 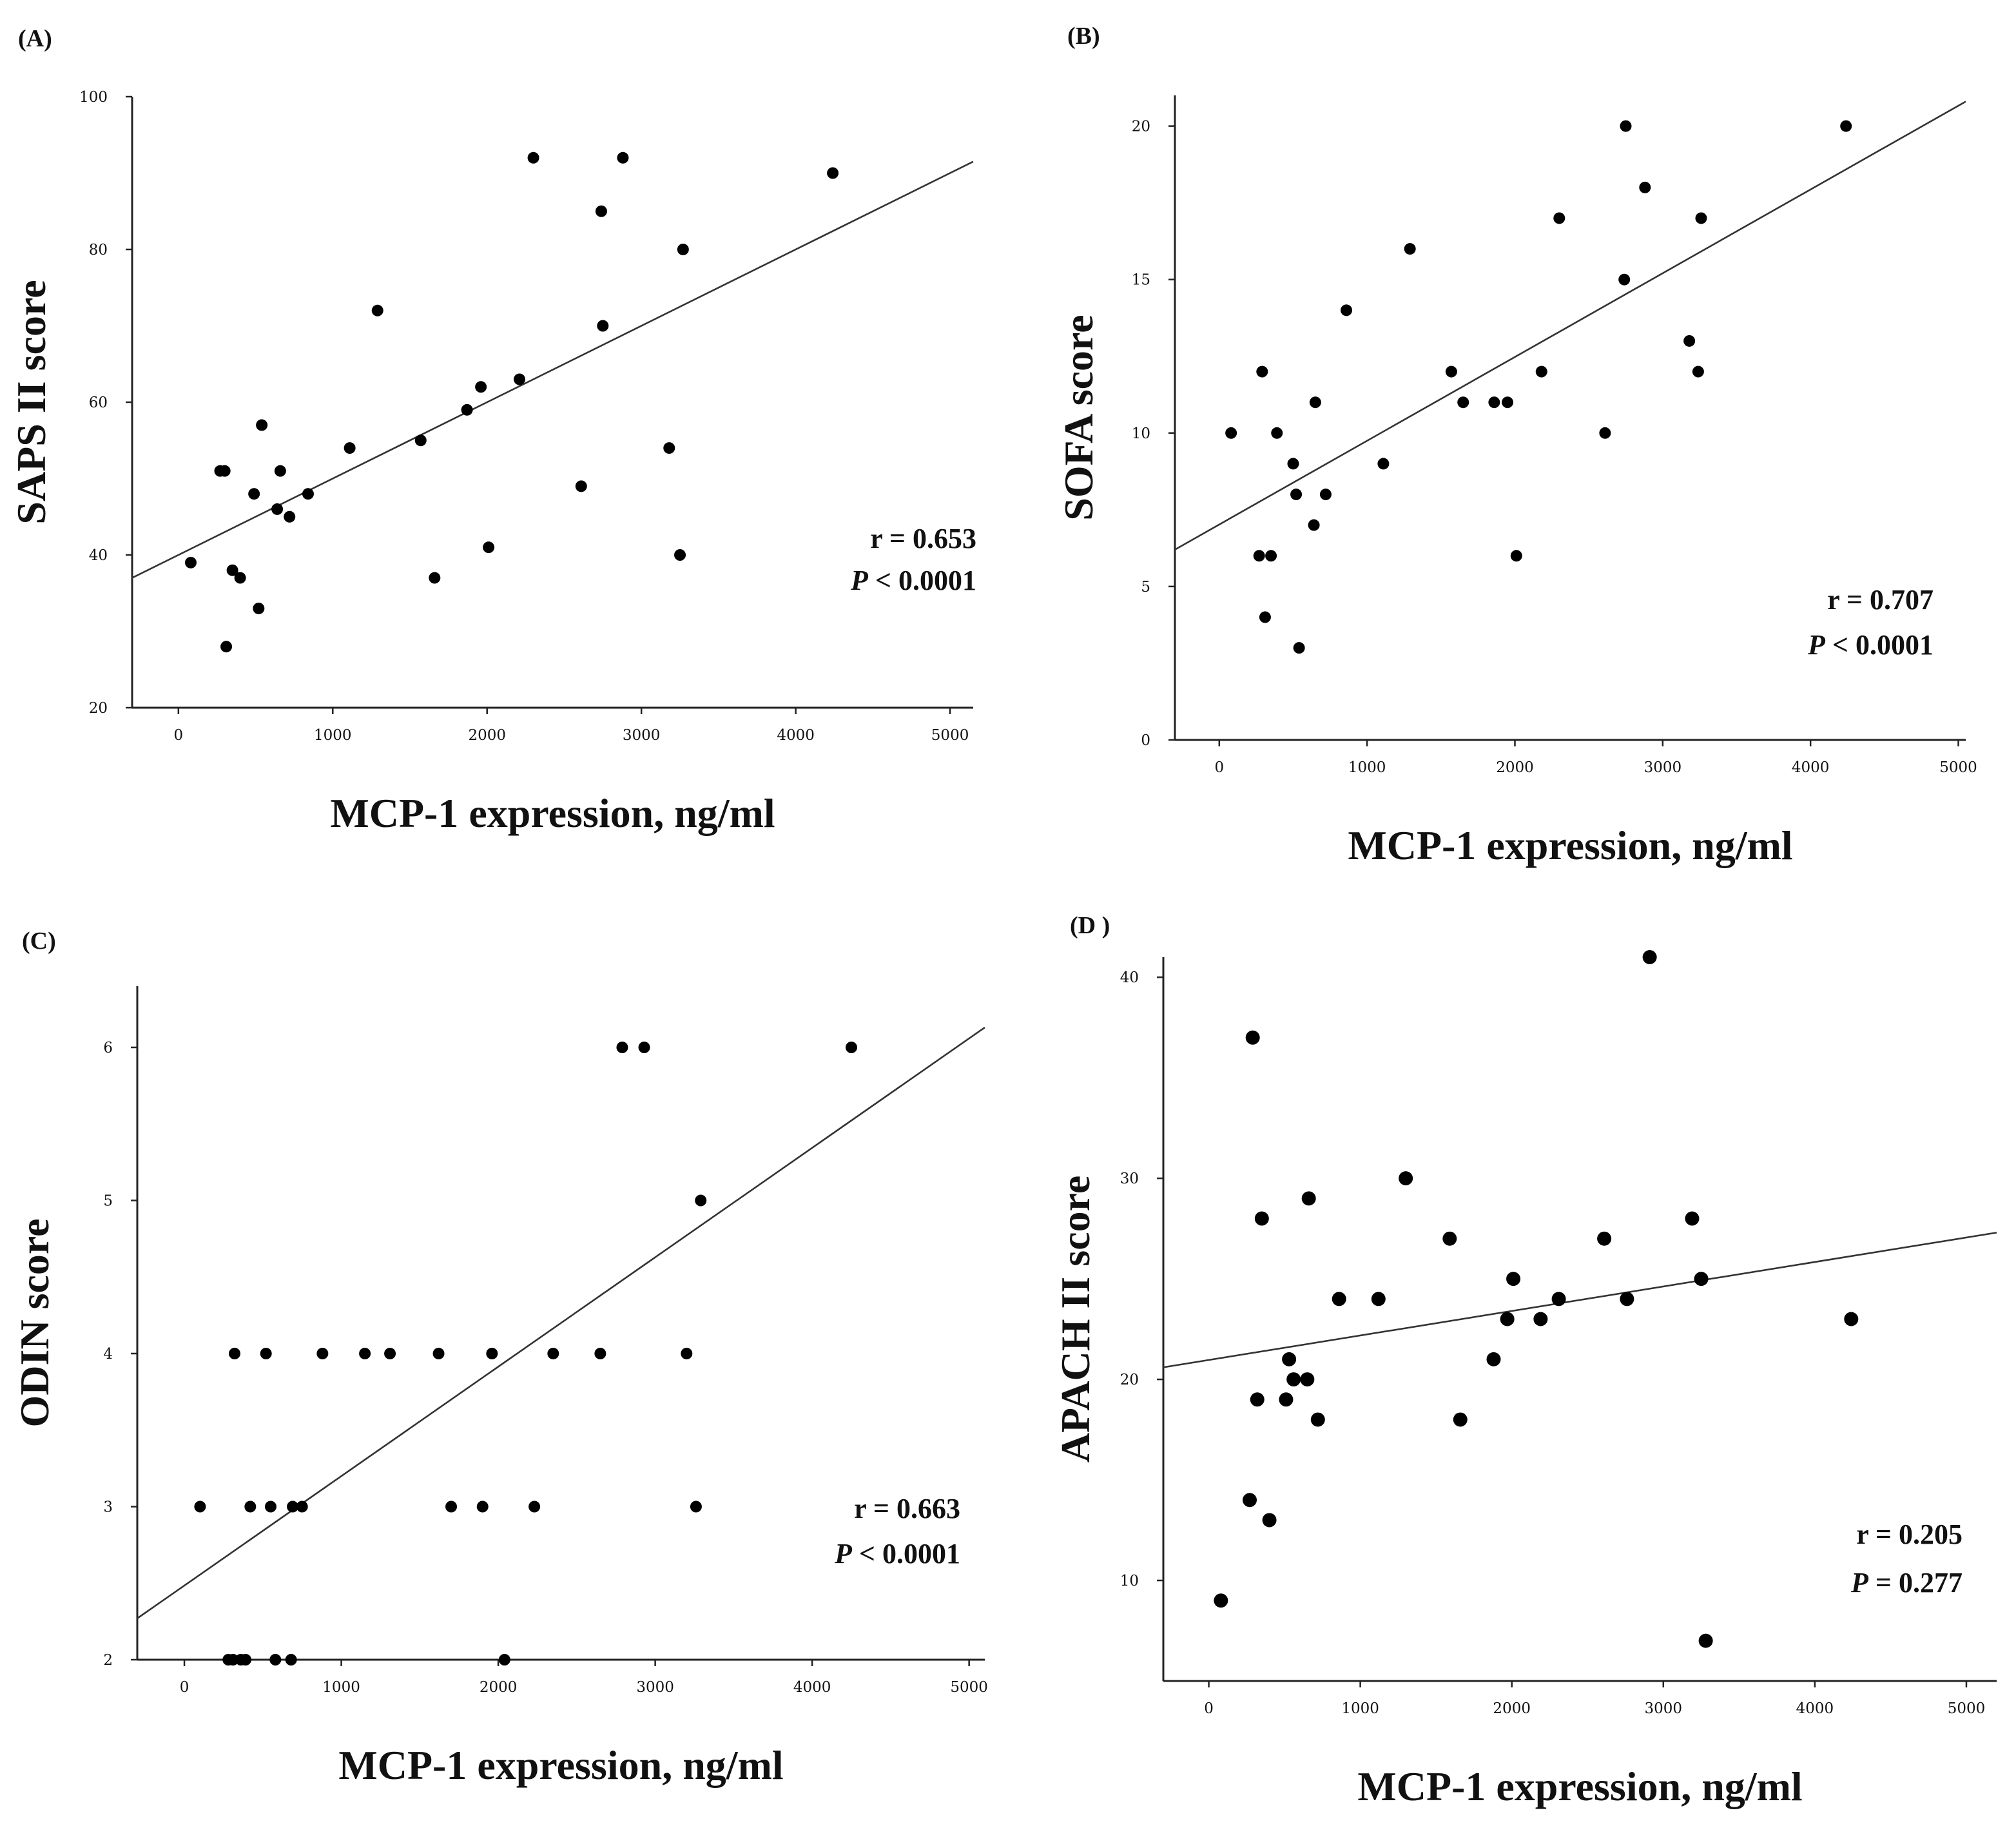 I want to click on y-tick-label: 30, so click(x=1129, y=1178).